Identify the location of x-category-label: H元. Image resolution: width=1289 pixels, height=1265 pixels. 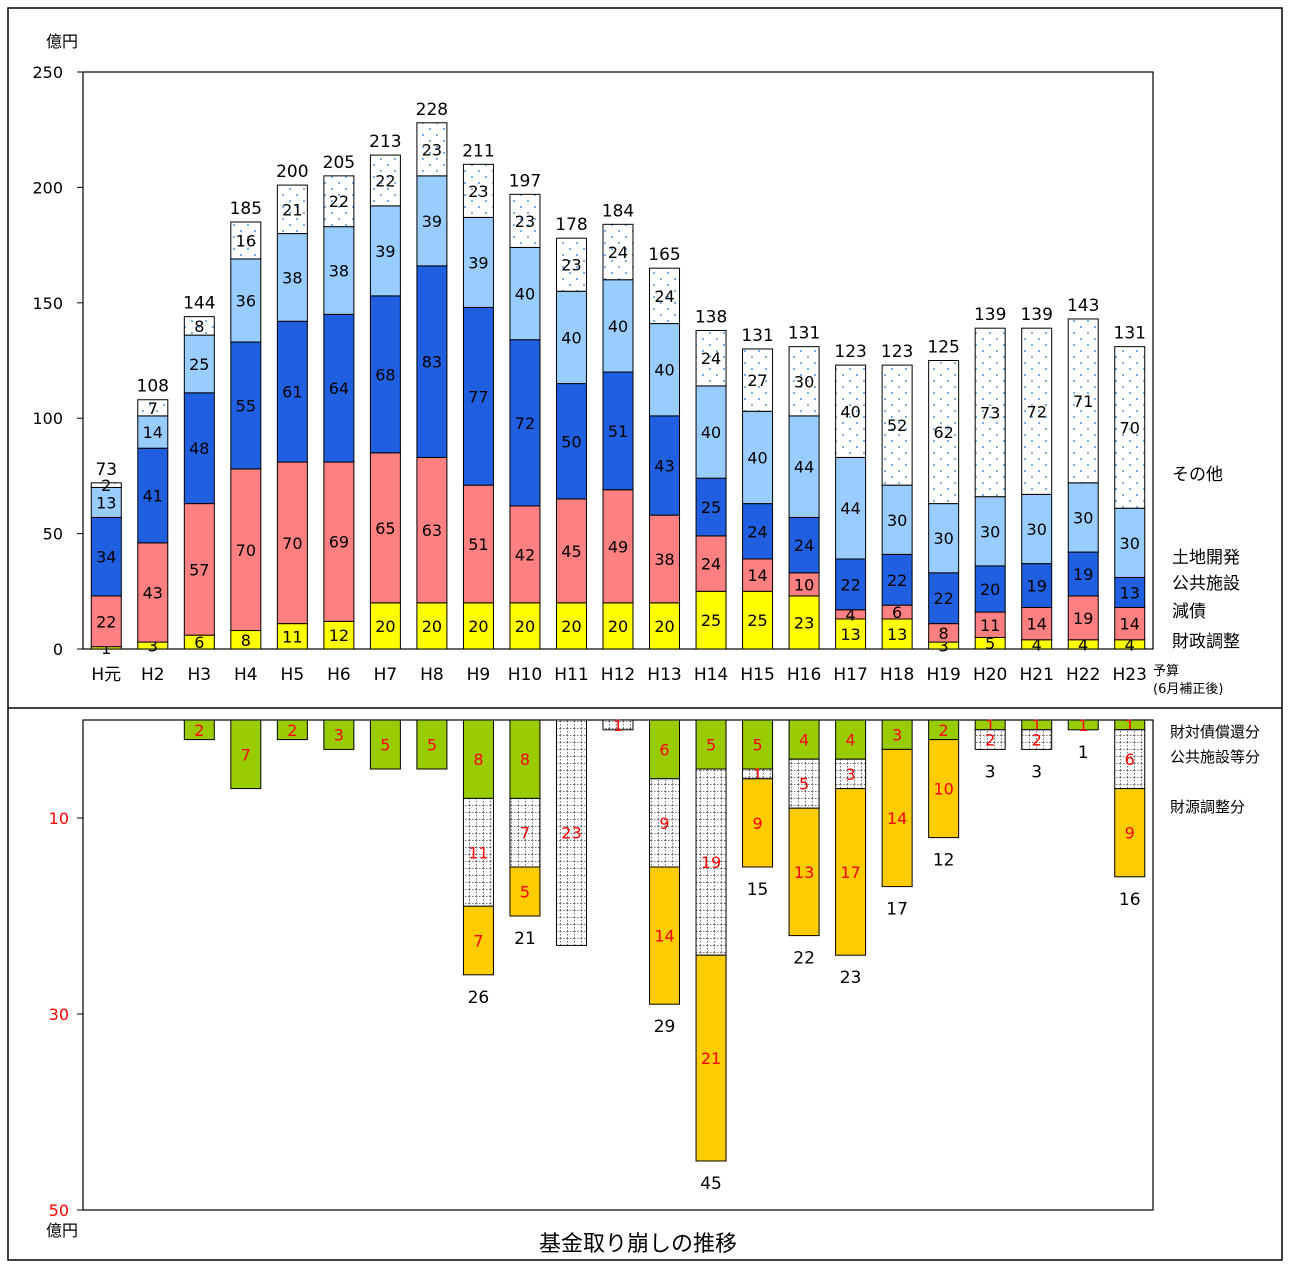
(106, 675).